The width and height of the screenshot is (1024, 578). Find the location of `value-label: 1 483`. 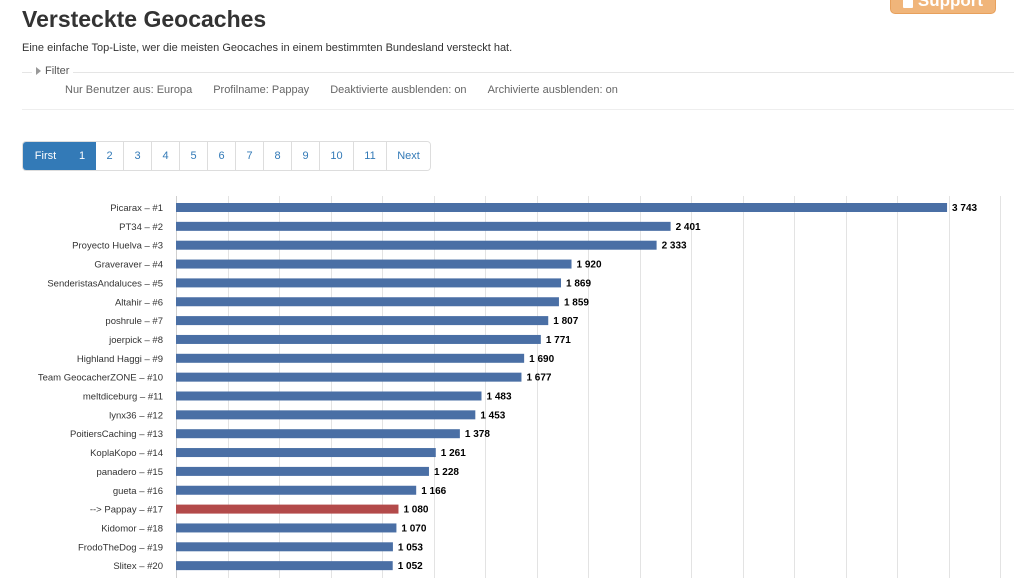

value-label: 1 483 is located at coordinates (498, 397).